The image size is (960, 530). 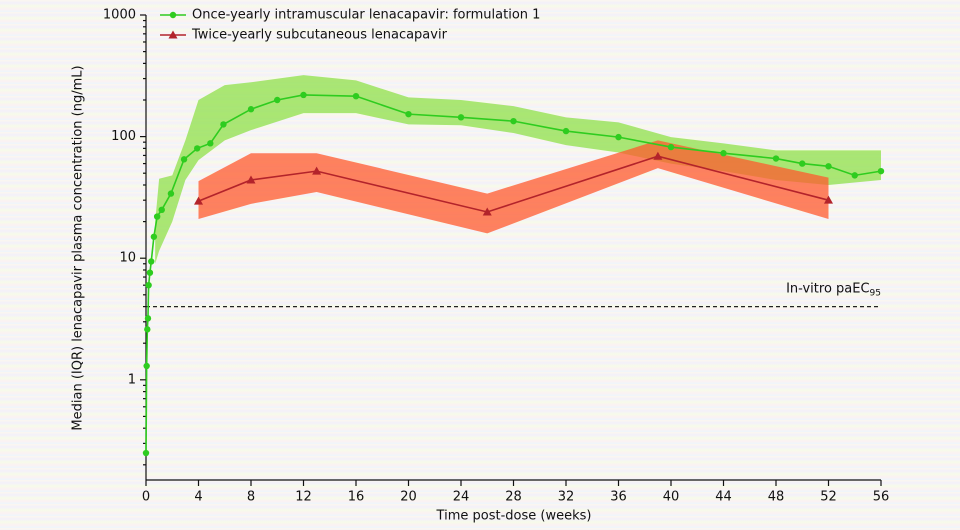 What do you see at coordinates (132, 379) in the screenshot?
I see `y-tick-label: 1` at bounding box center [132, 379].